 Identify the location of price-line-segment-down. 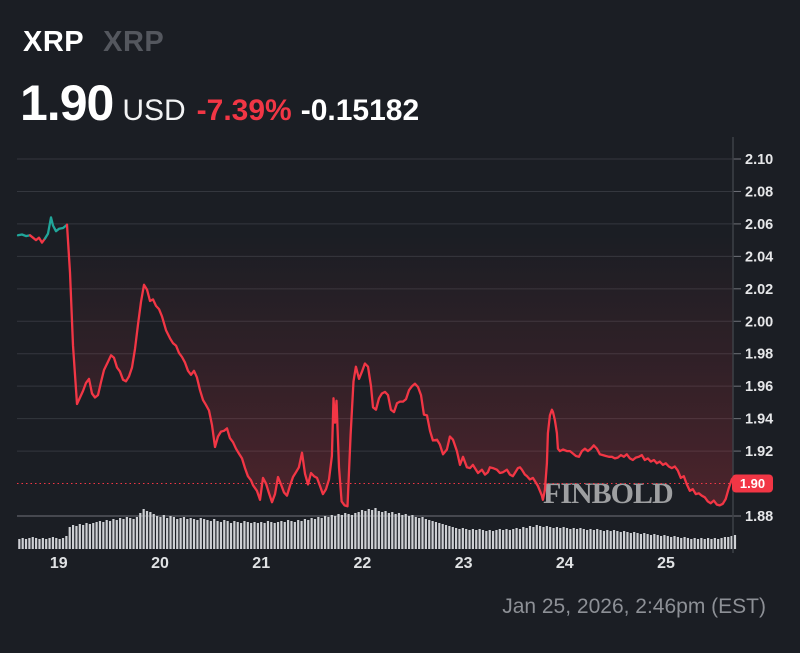
(37, 239).